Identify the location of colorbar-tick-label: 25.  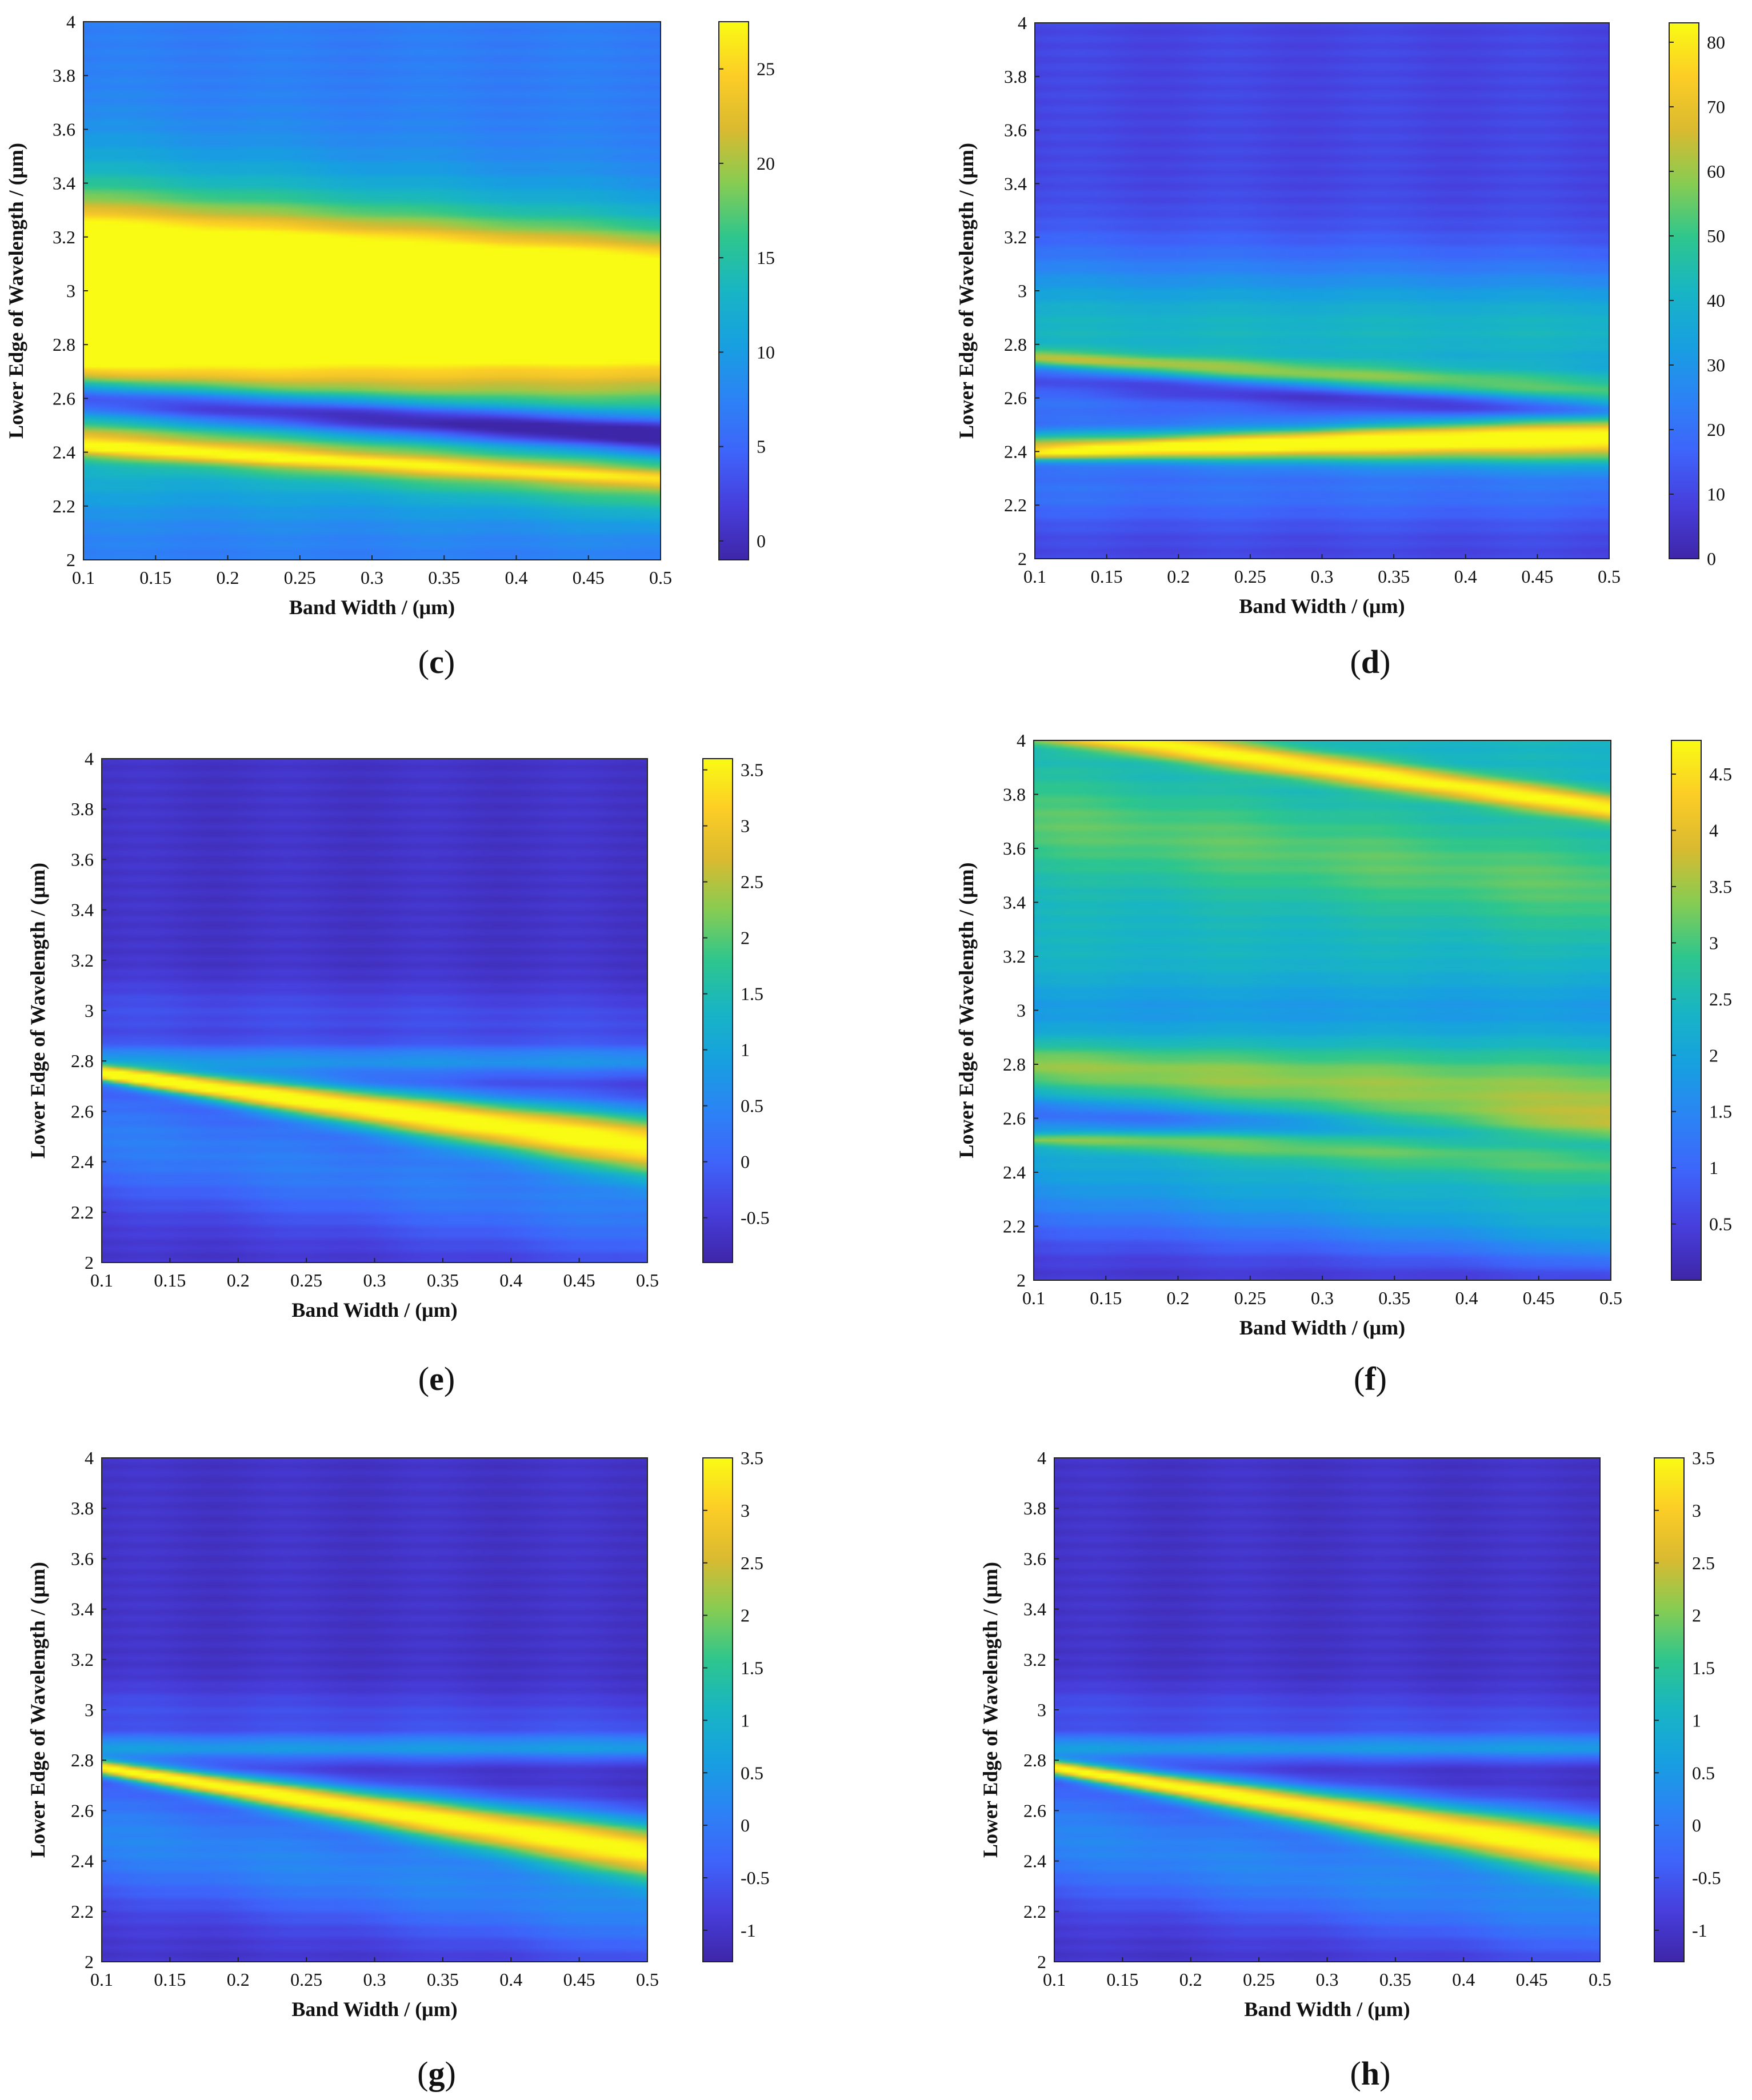
(766, 69).